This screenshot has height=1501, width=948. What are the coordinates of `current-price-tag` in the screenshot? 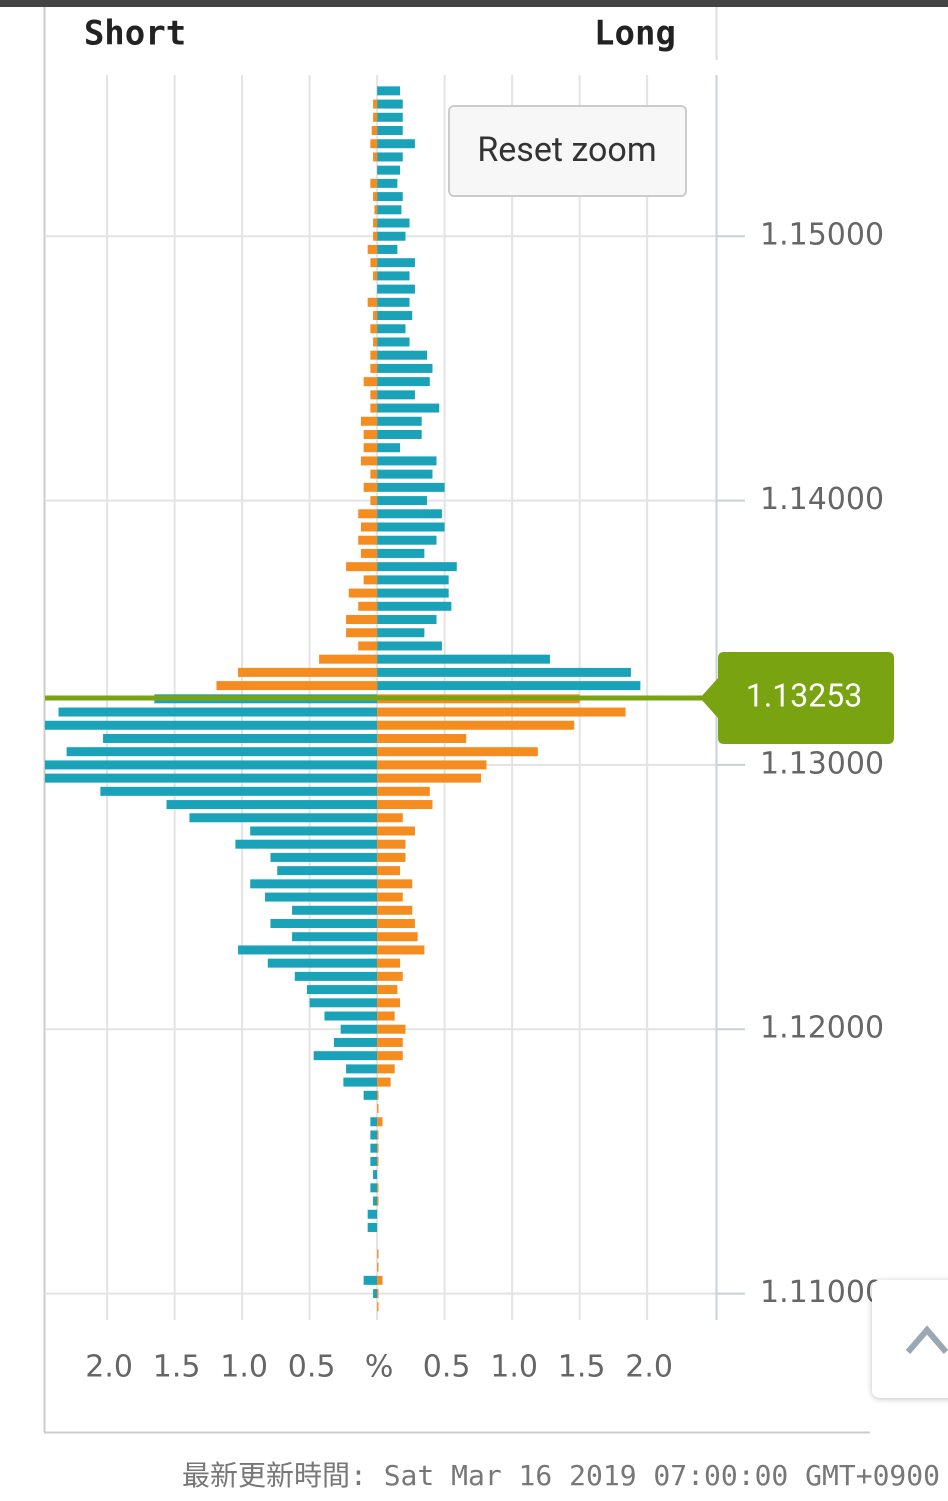 It's located at (797, 698).